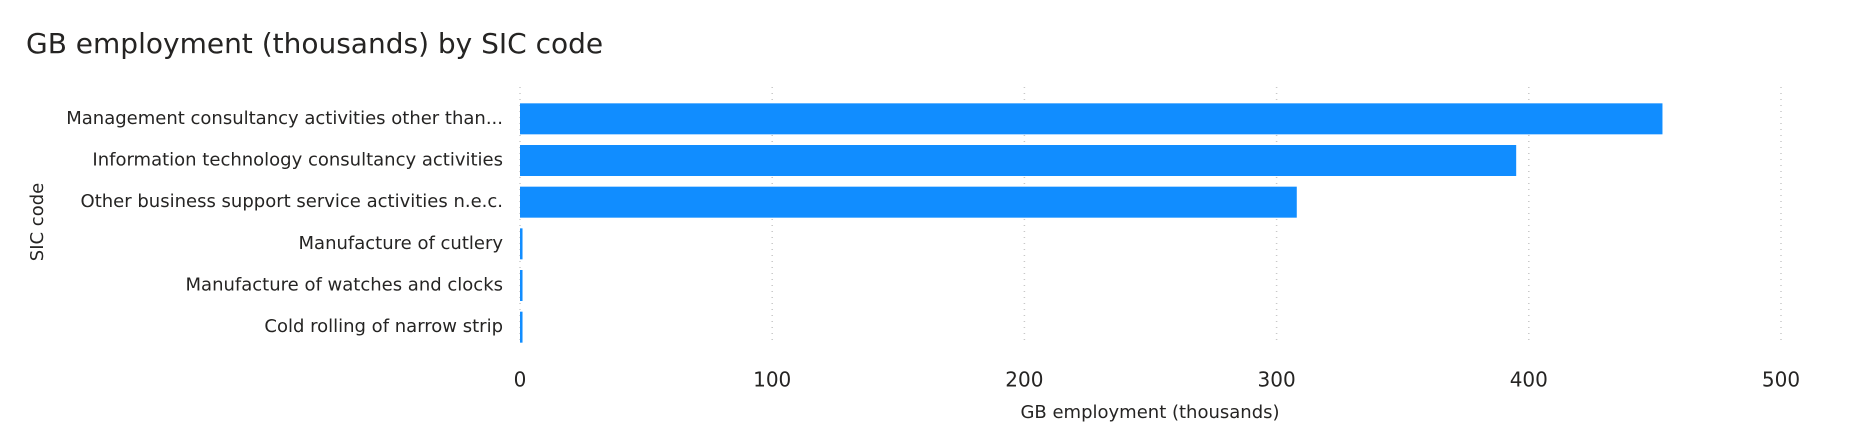 The width and height of the screenshot is (1857, 447). Describe the element at coordinates (314, 43) in the screenshot. I see `chart-title: GB employment (thousands) by SIC code` at that location.